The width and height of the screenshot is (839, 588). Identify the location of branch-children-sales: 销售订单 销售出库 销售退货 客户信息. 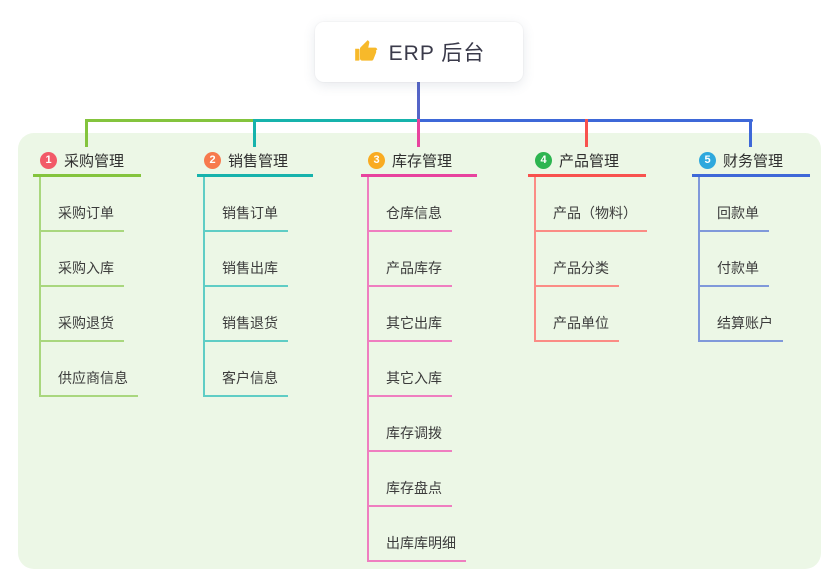
(258, 287).